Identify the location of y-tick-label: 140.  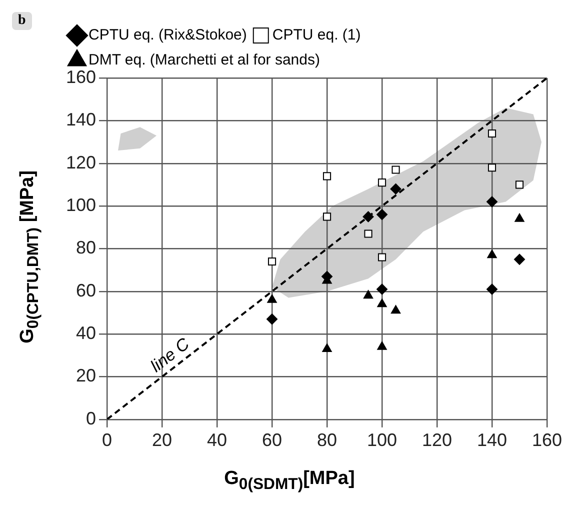
(81, 120).